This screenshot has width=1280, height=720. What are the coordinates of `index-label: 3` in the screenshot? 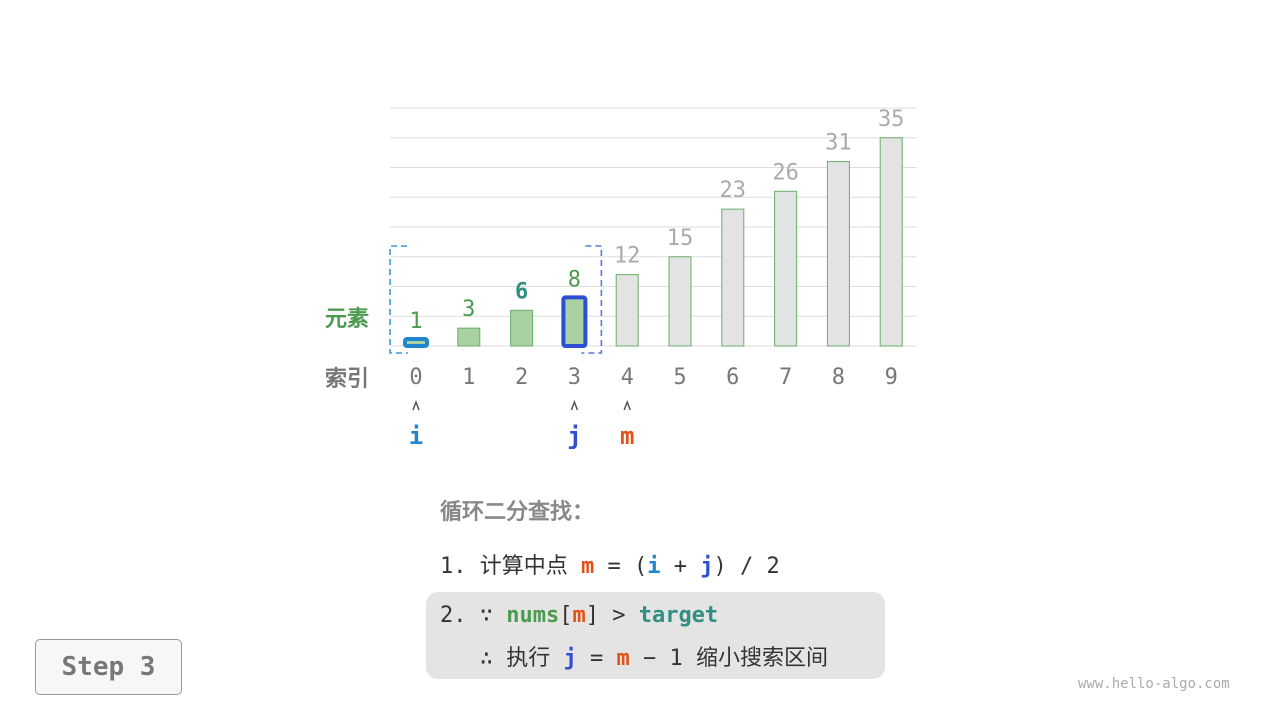 It's located at (574, 377).